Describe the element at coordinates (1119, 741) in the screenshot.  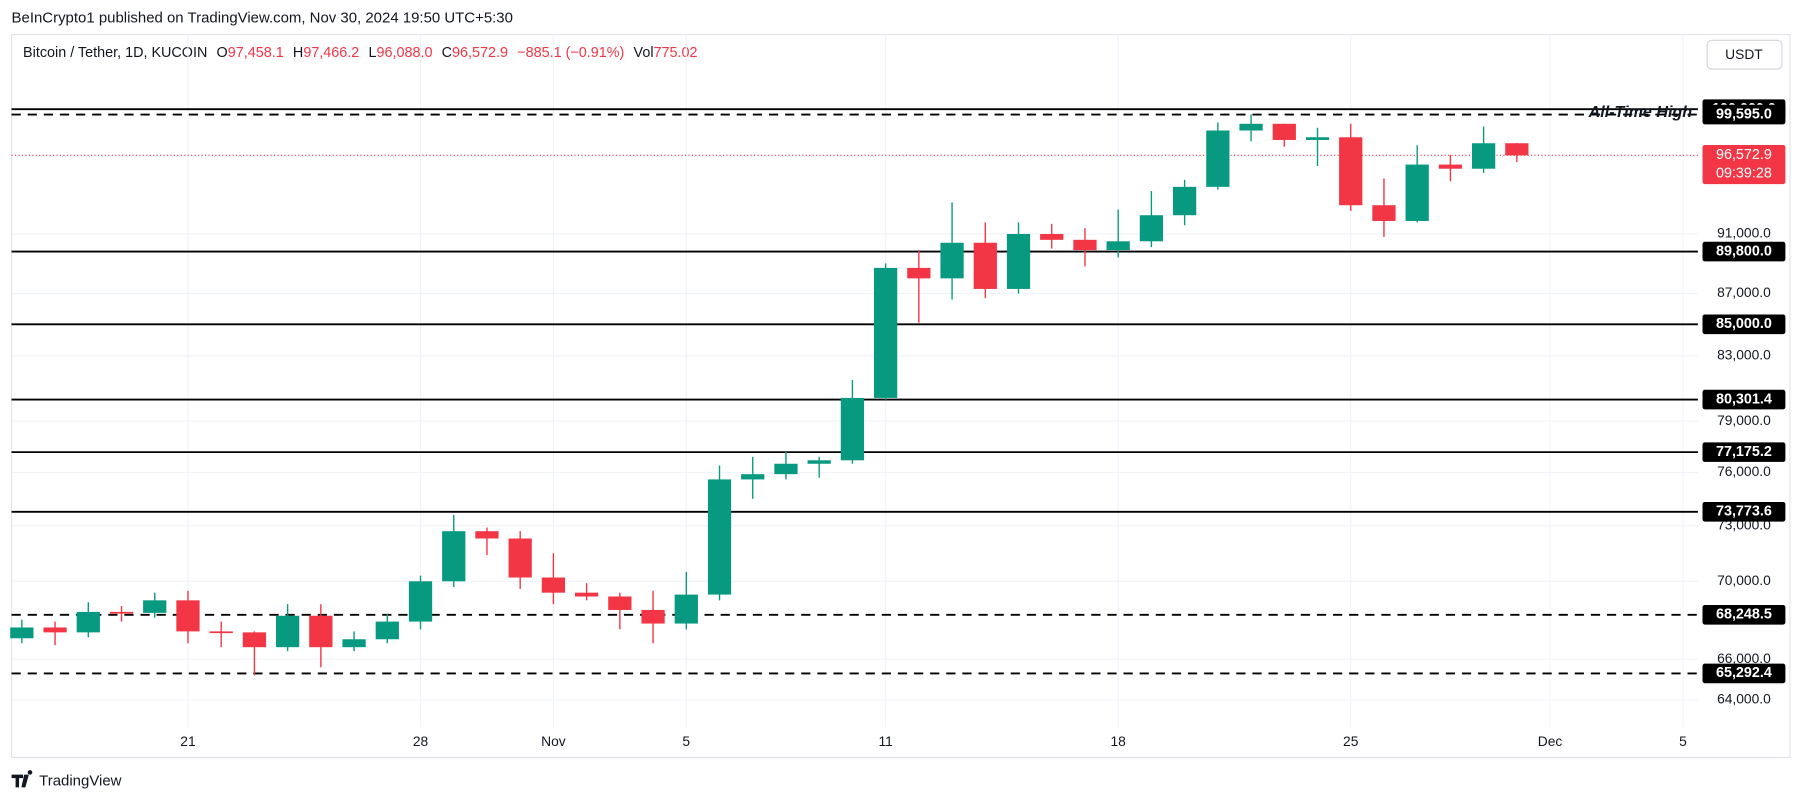
I see `x-tick-label: 18` at that location.